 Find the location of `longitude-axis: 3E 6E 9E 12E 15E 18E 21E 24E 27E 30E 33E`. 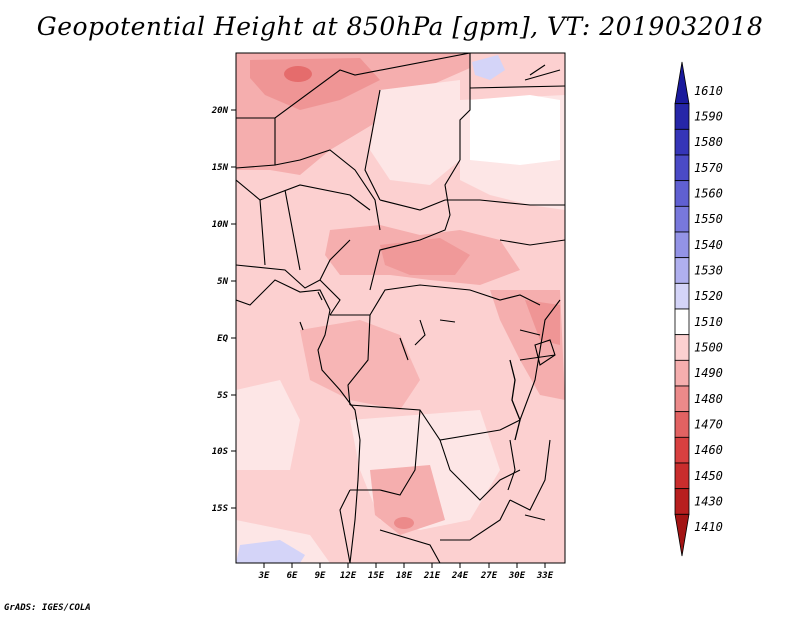

longitude-axis: 3E 6E 9E 12E 15E 18E 21E 24E 27E 30E 33E is located at coordinates (406, 572).